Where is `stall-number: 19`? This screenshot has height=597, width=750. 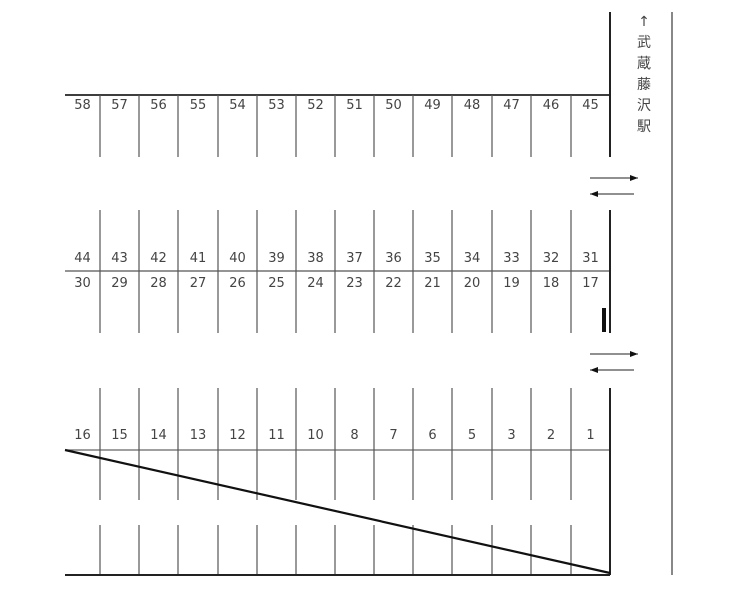
stall-number: 19 is located at coordinates (511, 283).